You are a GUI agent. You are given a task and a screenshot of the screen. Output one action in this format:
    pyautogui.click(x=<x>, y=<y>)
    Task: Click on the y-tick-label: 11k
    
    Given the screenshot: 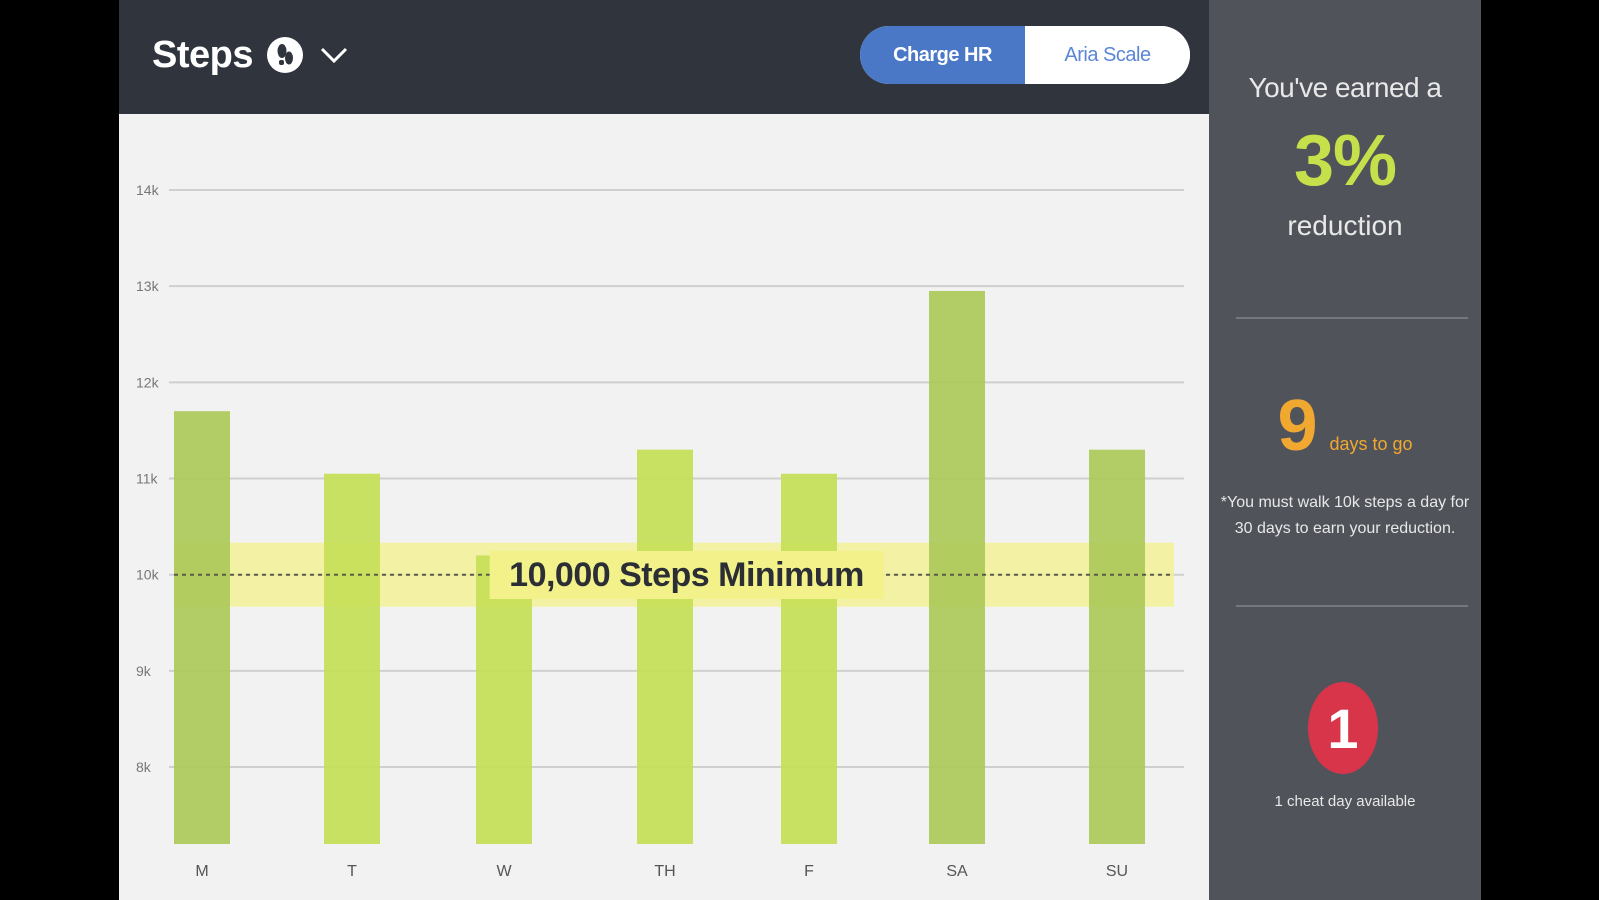 What is the action you would take?
    pyautogui.click(x=147, y=479)
    